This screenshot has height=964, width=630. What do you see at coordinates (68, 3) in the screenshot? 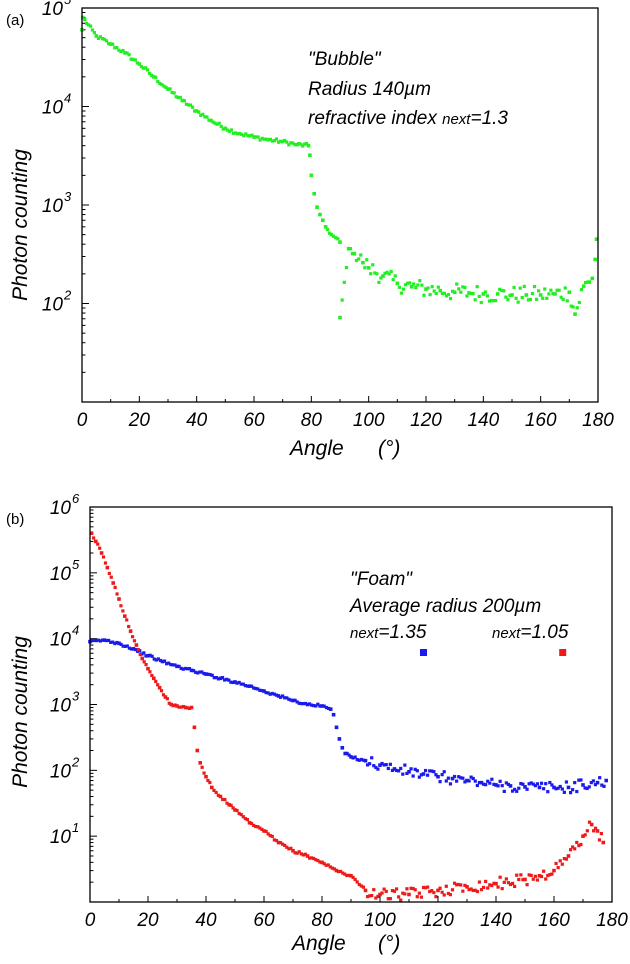
I see `y-tick-exponent: 5` at bounding box center [68, 3].